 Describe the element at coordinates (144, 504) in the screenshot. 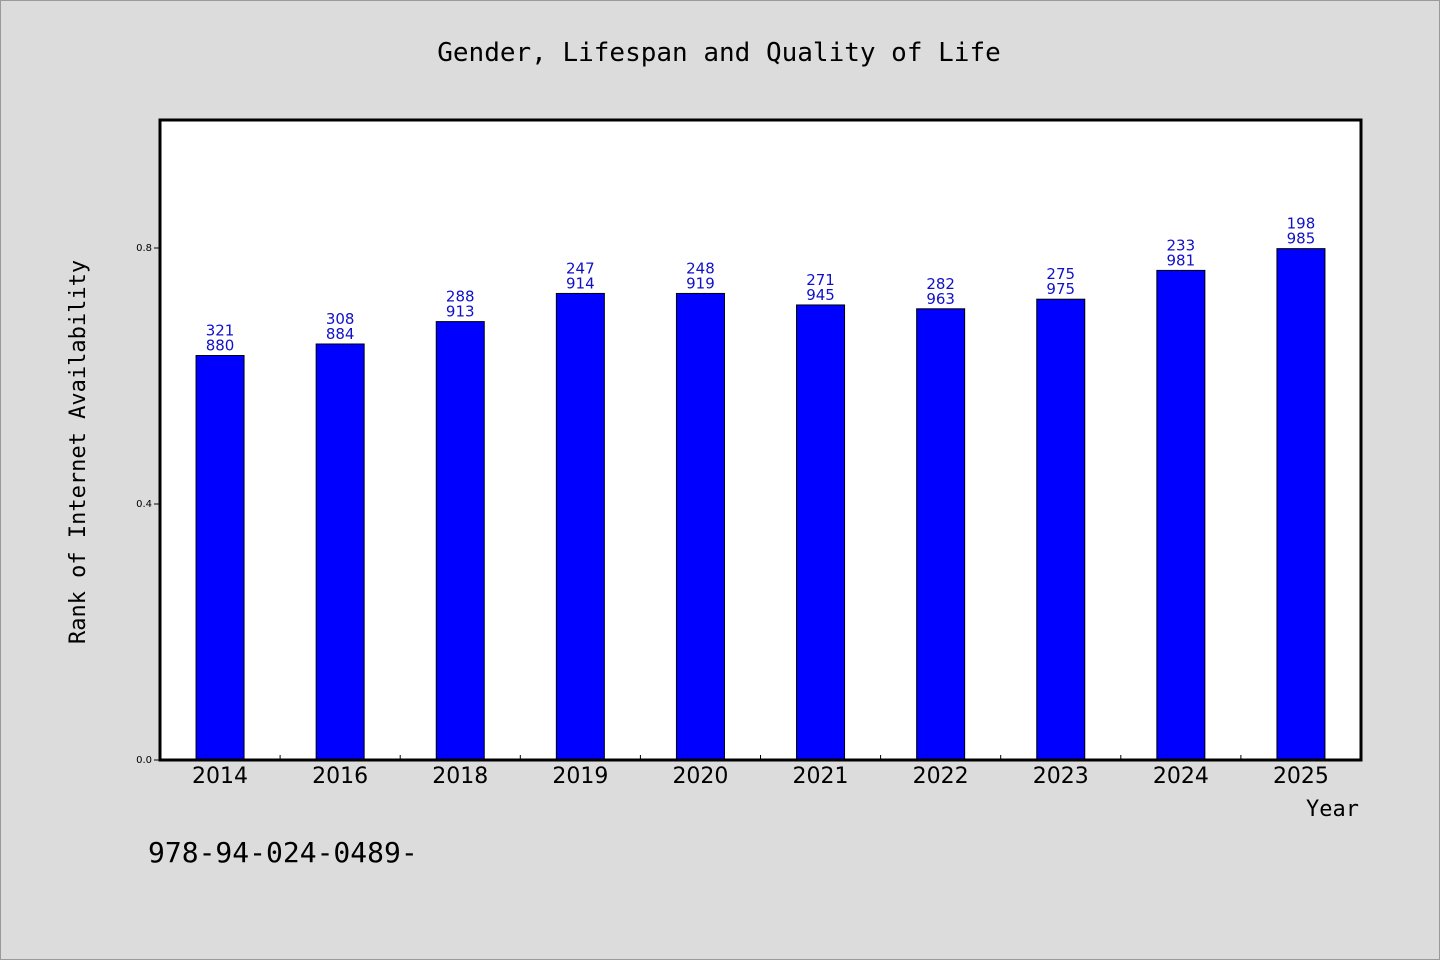

I see `y-tick-label: 0.4` at that location.